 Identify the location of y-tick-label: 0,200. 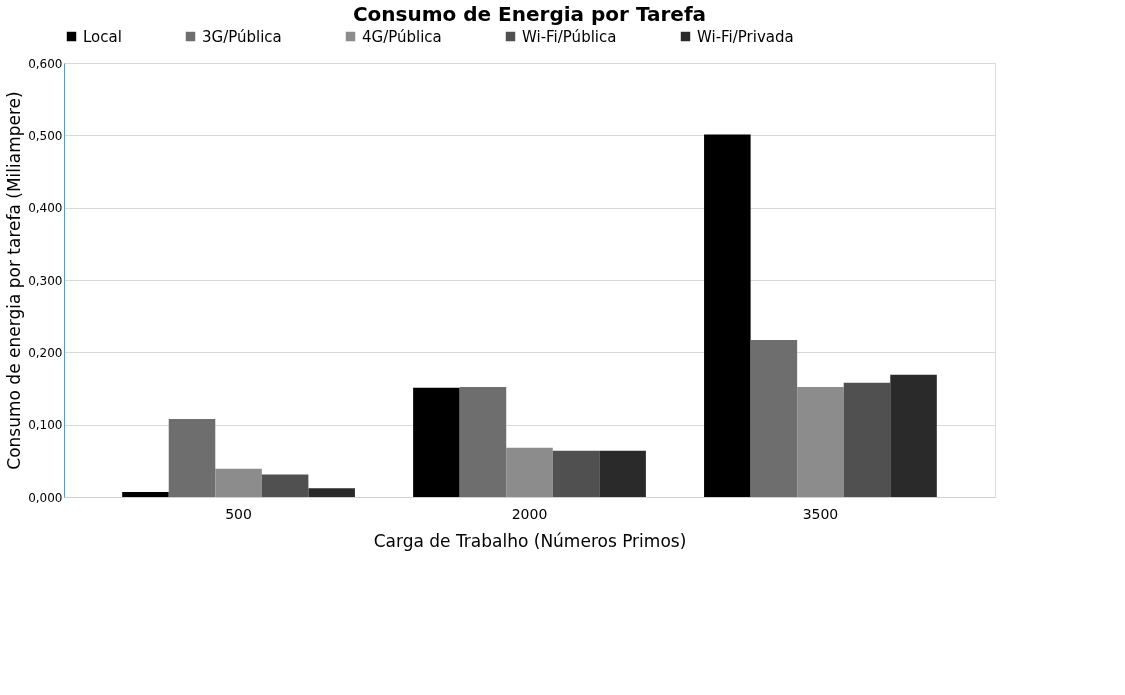
(45, 352).